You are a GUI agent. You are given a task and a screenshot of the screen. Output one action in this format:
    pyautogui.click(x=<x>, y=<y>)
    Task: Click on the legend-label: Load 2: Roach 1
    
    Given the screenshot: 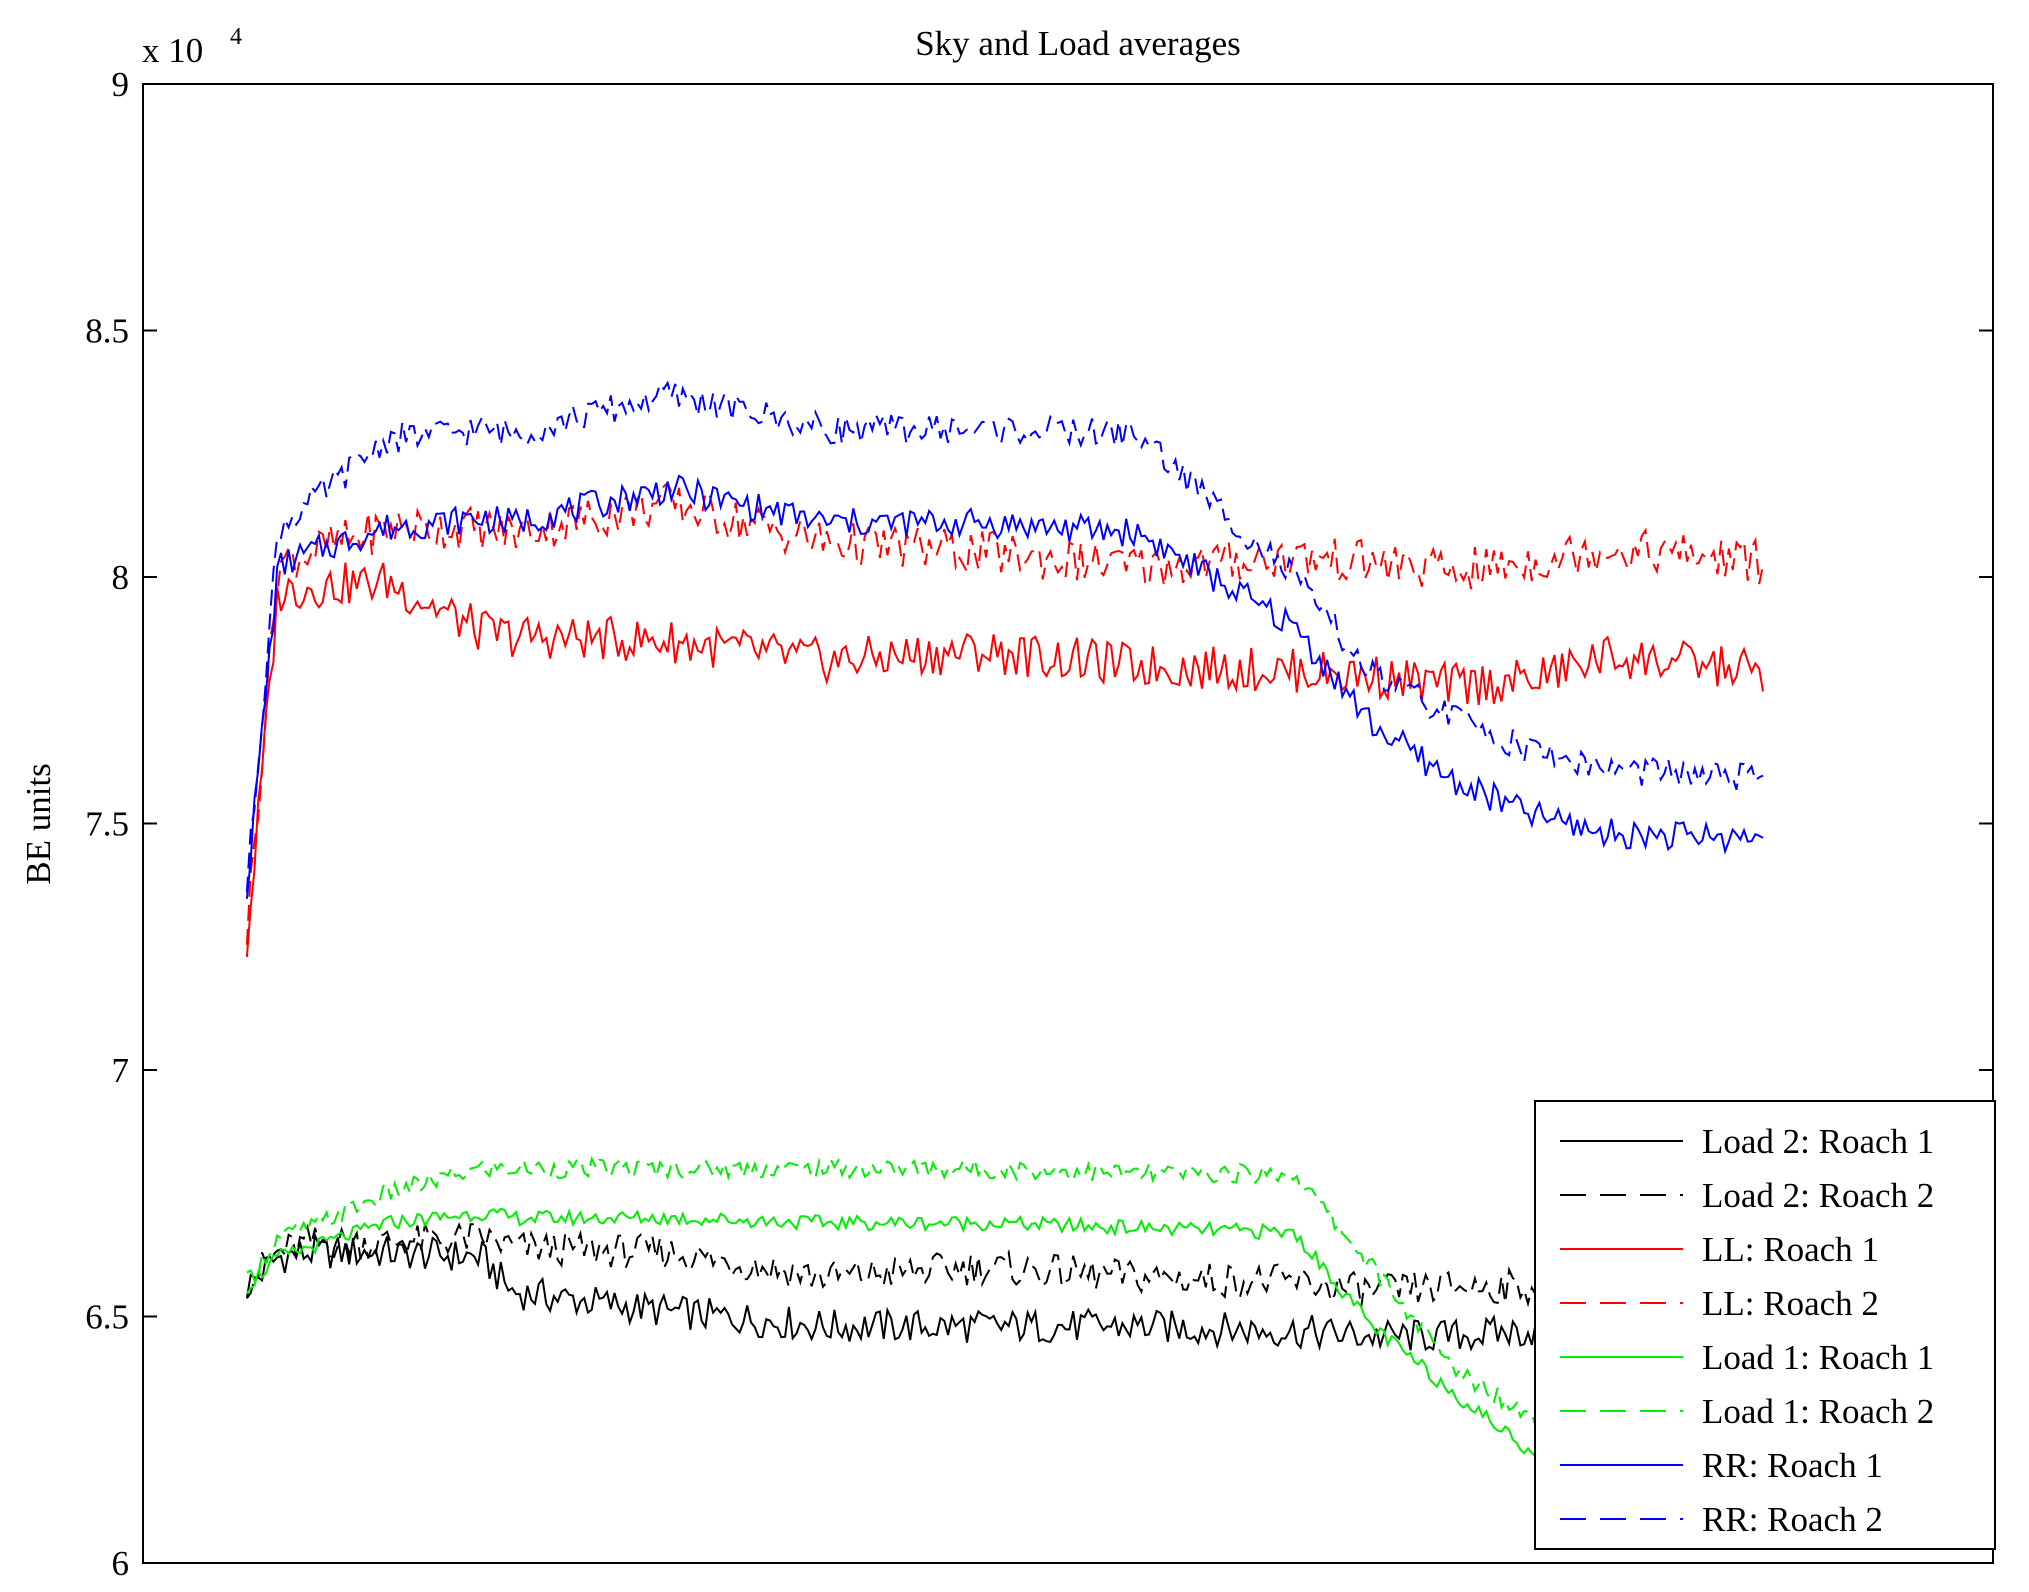 What is the action you would take?
    pyautogui.click(x=1818, y=1141)
    